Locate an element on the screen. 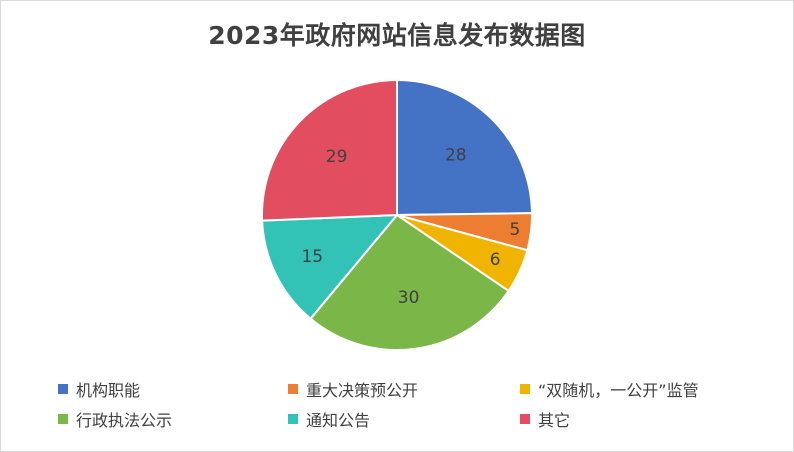 The image size is (794, 452). data-label-1: 28 is located at coordinates (456, 155).